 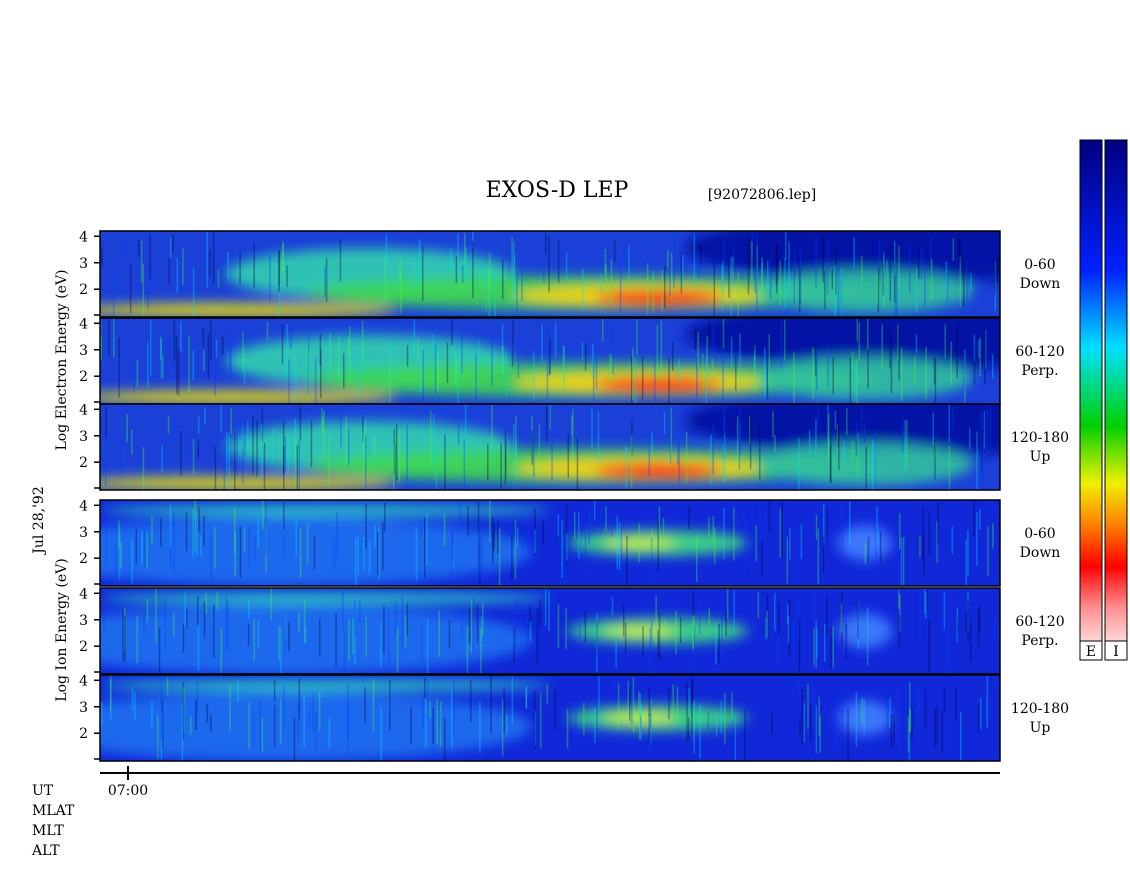 What do you see at coordinates (48, 831) in the screenshot?
I see `footer-label: MLT` at bounding box center [48, 831].